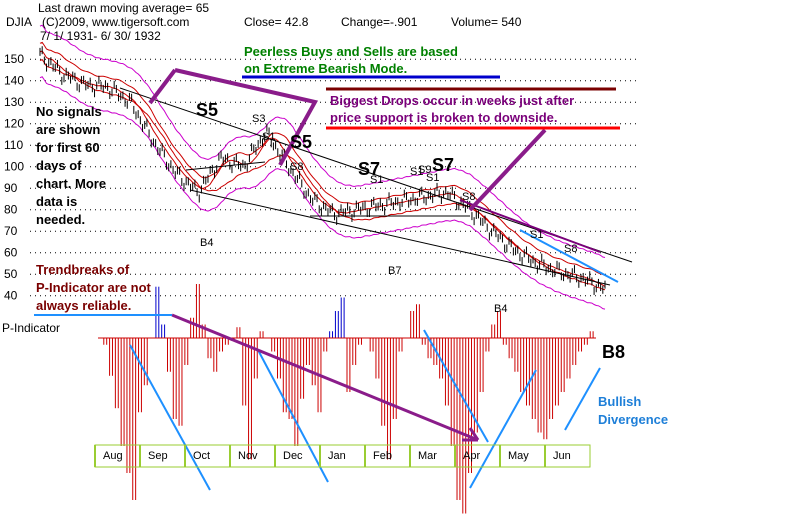 The height and width of the screenshot is (526, 800). I want to click on no-signals-note-line2: are shown, so click(68, 129).